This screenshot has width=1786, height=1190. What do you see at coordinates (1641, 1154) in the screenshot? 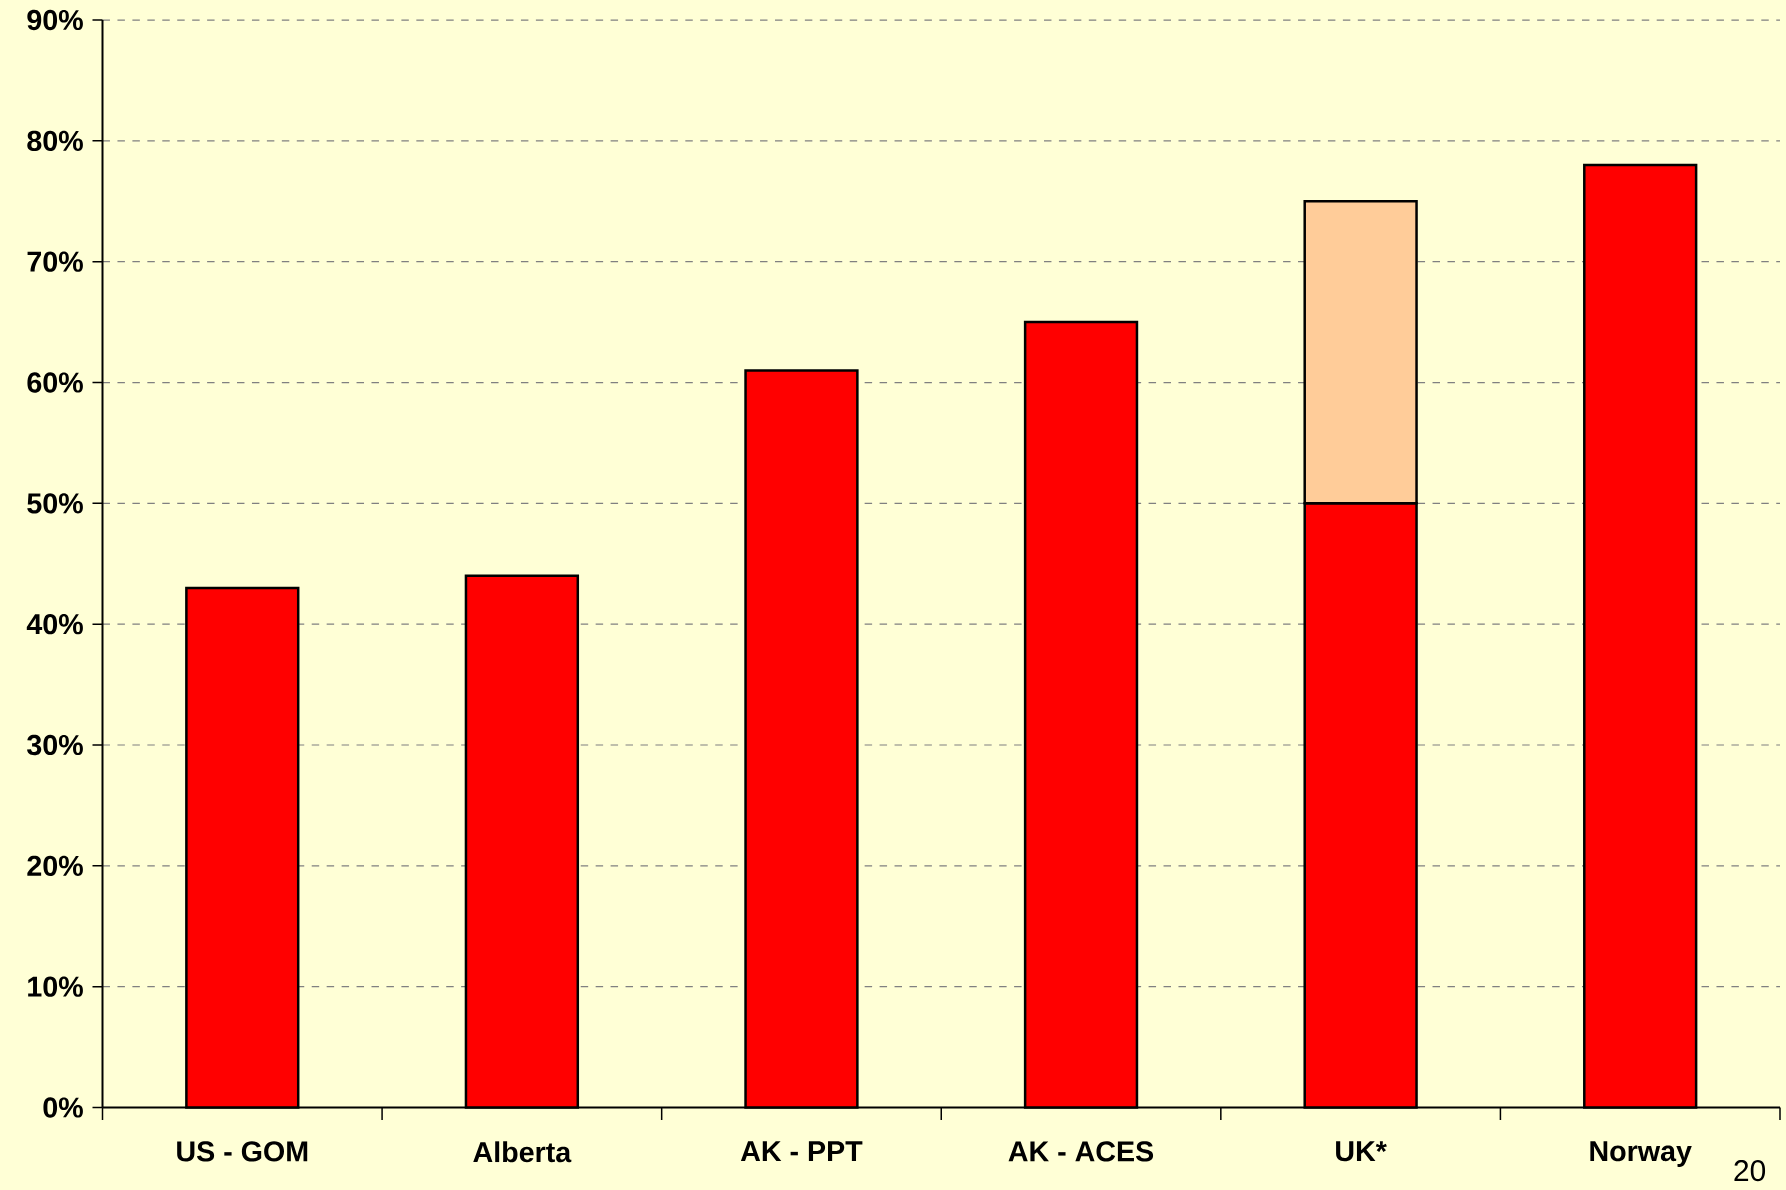
I see `x-tick-label: Norway` at bounding box center [1641, 1154].